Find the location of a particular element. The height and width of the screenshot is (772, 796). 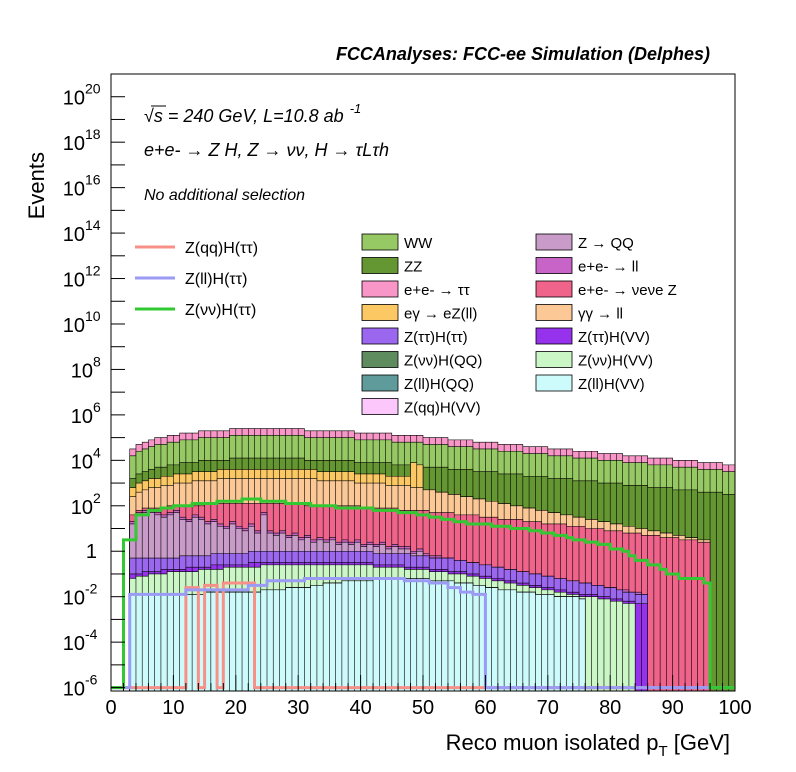

process-annotation: e+e- → Z H, Z → νν, H → τLτh is located at coordinates (266, 150).